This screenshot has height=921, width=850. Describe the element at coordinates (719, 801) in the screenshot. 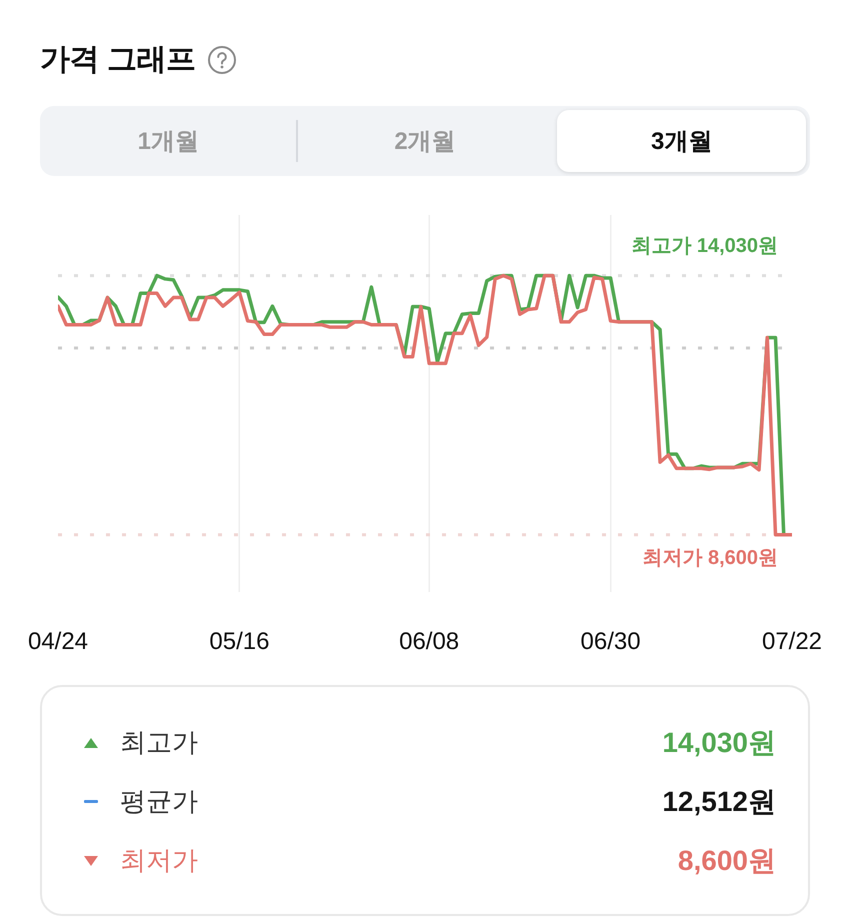

I see `text: 12,512원` at that location.